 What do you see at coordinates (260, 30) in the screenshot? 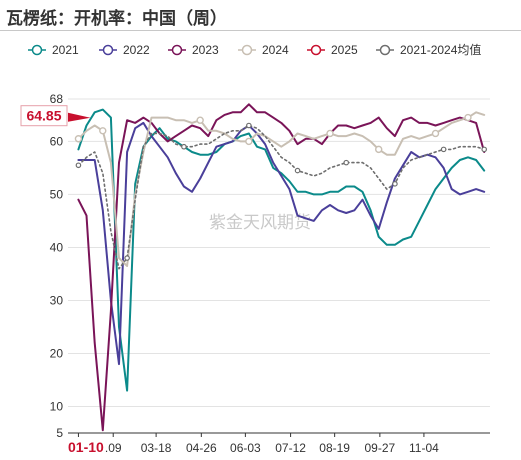
I see `title-divider` at bounding box center [260, 30].